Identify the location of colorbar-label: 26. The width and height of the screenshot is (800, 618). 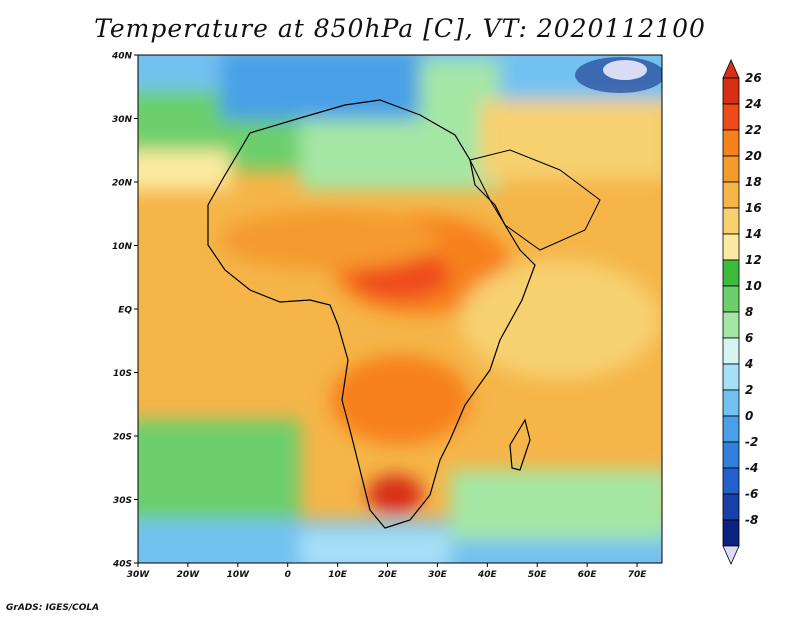
(753, 78).